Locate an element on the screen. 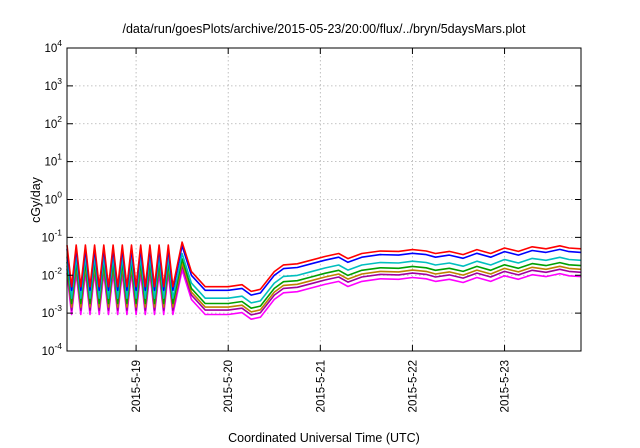 The height and width of the screenshot is (448, 640). y-tick-exponent: -1 is located at coordinates (58, 232).